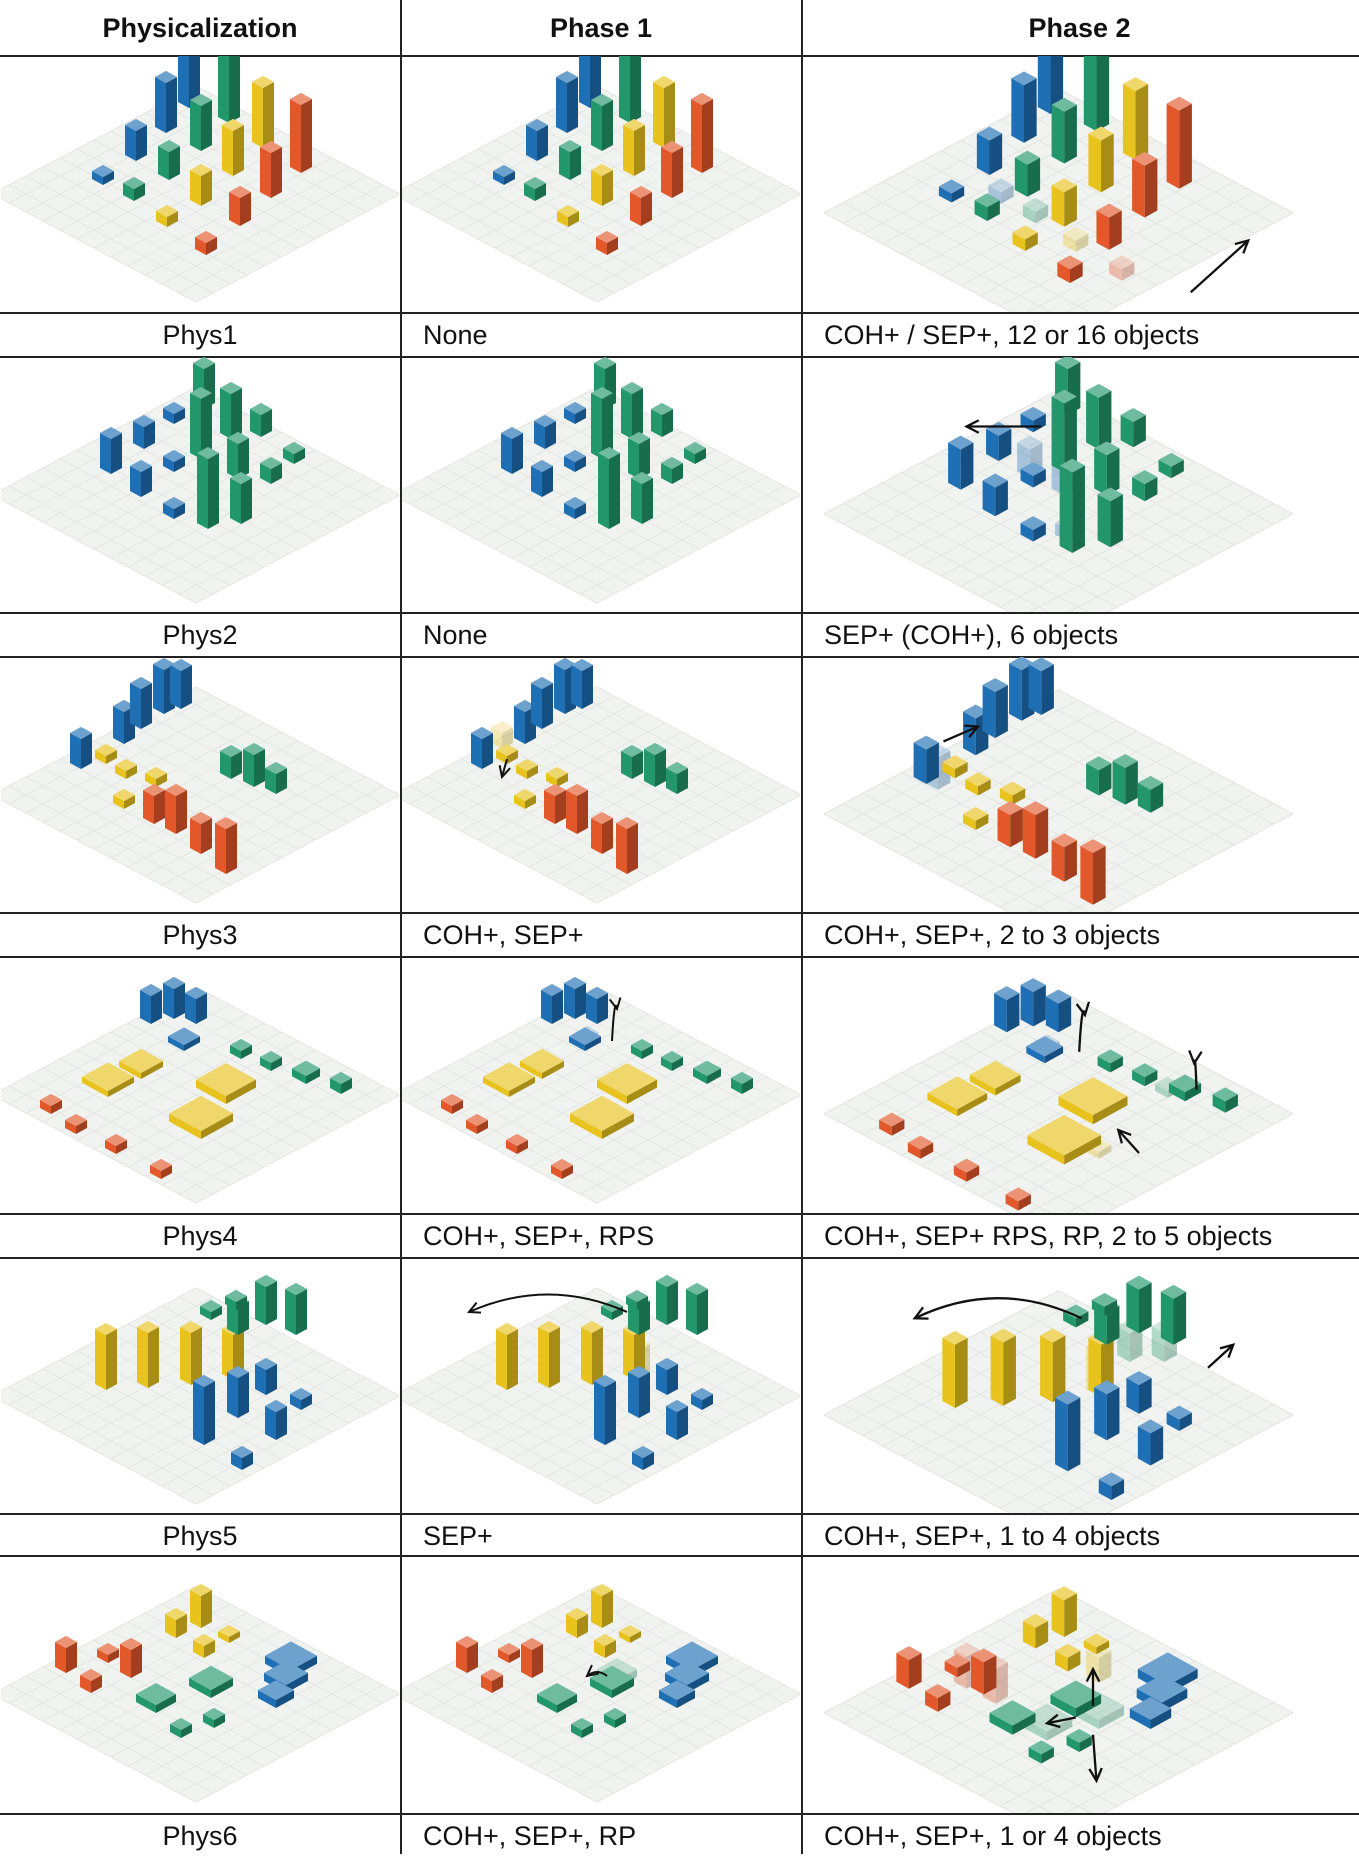  Describe the element at coordinates (679, 1214) in the screenshot. I see `caption-divider` at that location.